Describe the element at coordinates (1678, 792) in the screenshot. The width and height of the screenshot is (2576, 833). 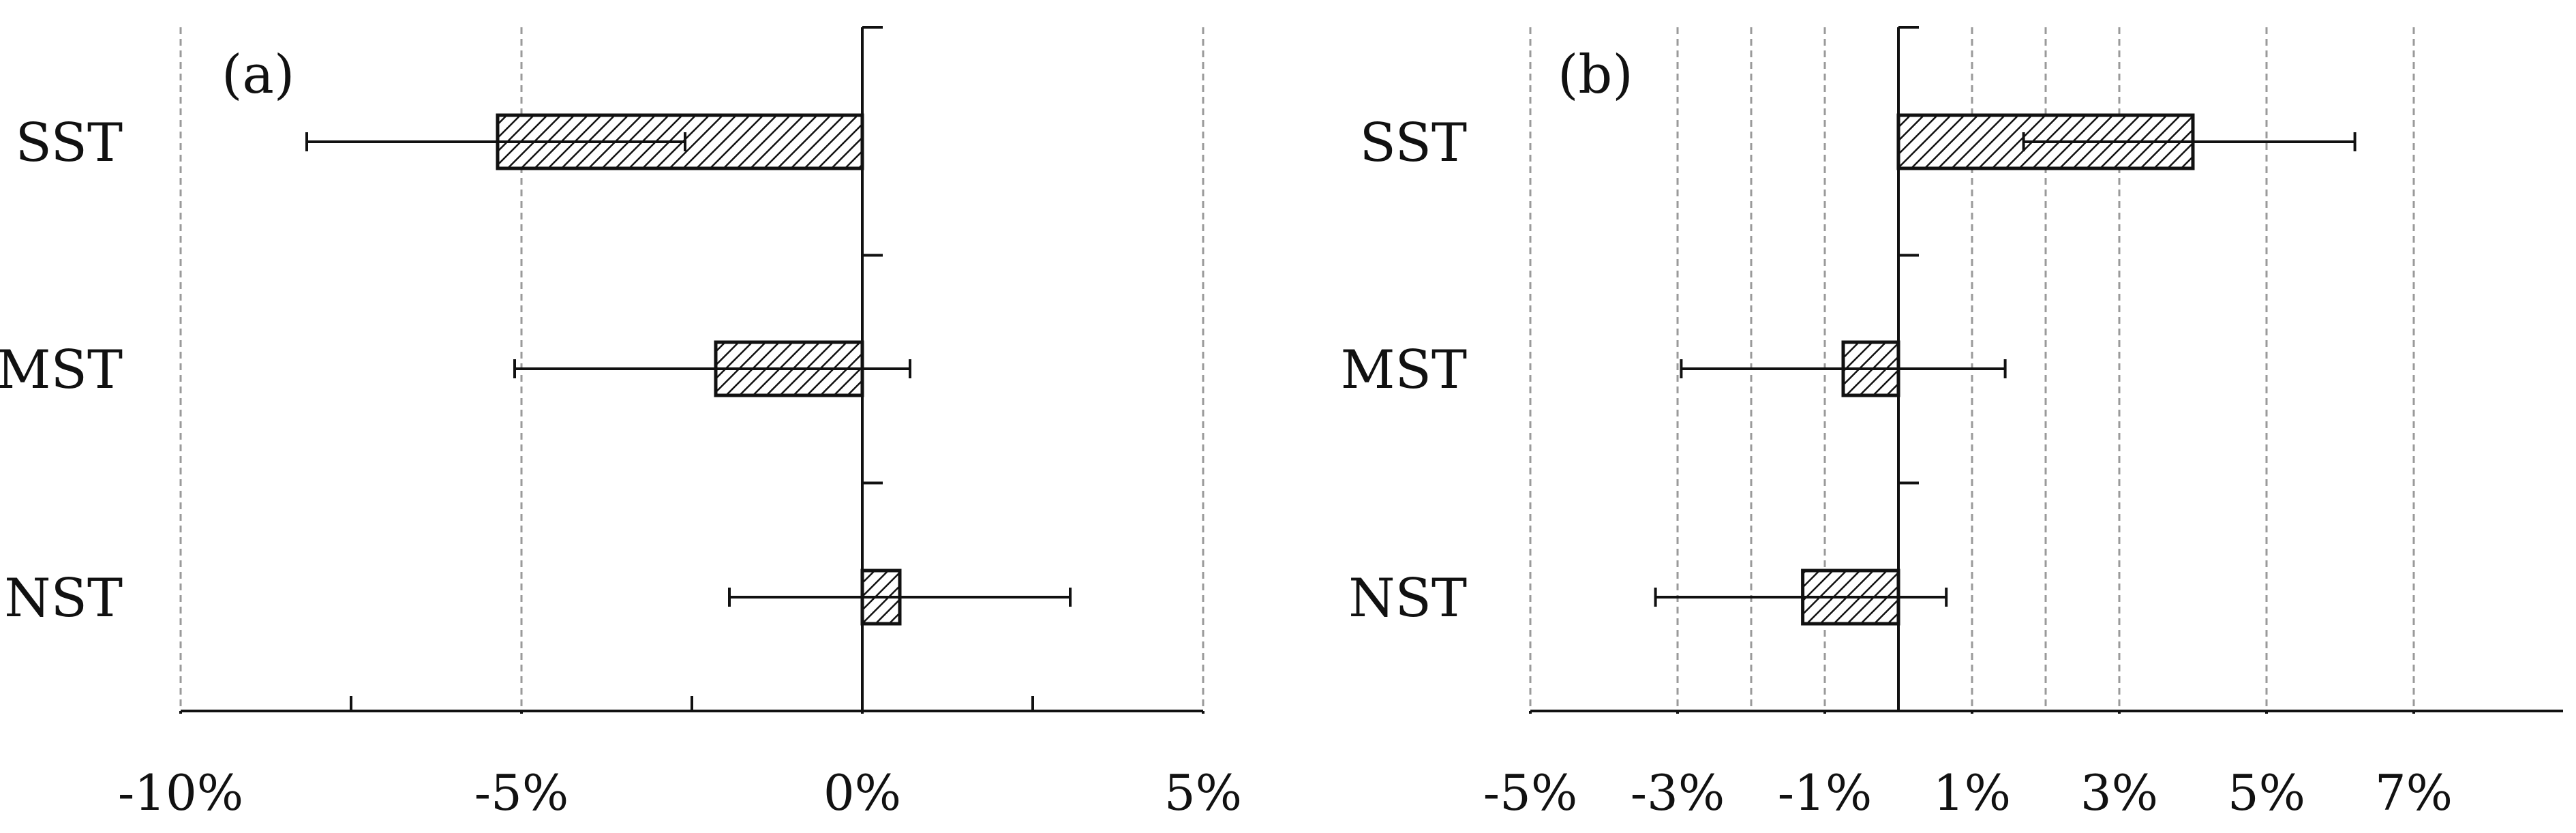
I see `x-tick-label: -3%` at that location.